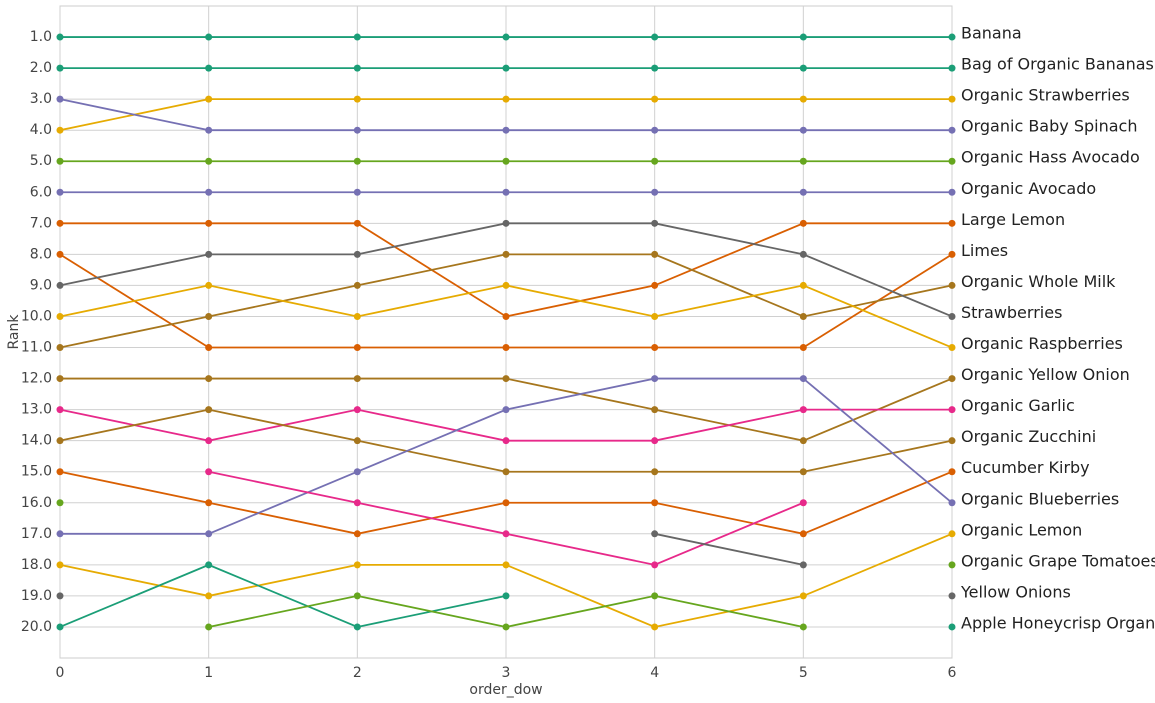 This screenshot has width=1155, height=703. I want to click on y-tick-label: 7.0, so click(41, 223).